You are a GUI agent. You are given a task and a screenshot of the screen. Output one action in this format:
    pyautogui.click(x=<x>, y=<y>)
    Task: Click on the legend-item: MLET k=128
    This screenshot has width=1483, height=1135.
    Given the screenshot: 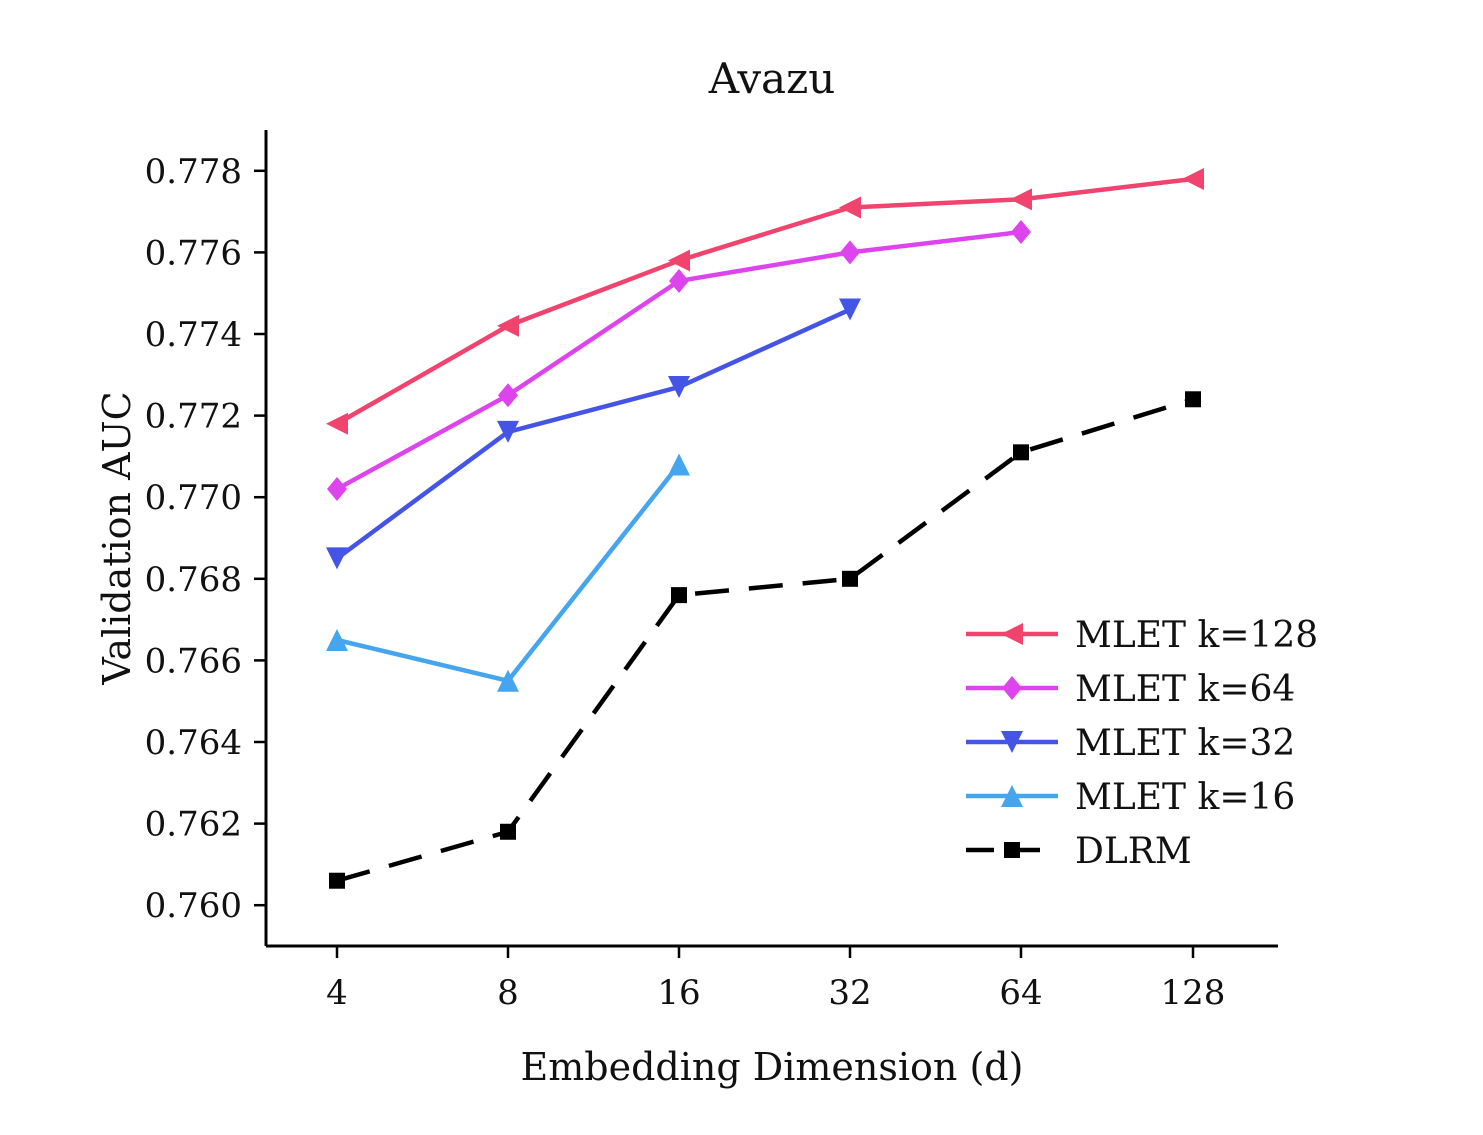 What is the action you would take?
    pyautogui.click(x=1142, y=635)
    